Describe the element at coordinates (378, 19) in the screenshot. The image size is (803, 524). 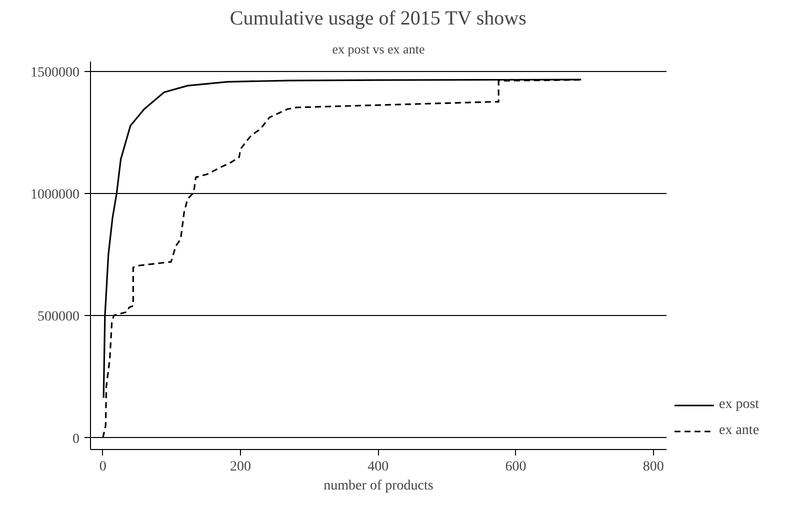
I see `chart-title: Cumulative usage of 2015 TV shows` at that location.